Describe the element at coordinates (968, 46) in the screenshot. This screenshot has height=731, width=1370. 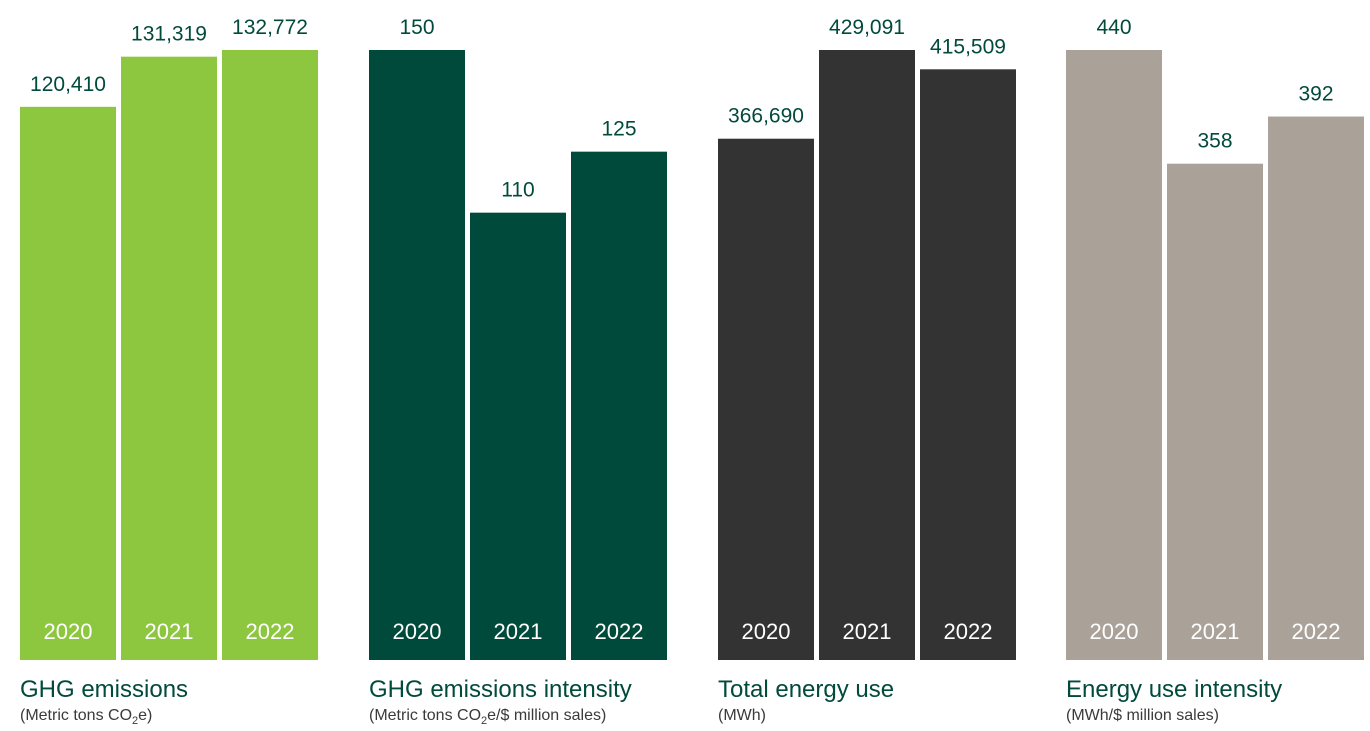
I see `value-label: 415,509` at that location.